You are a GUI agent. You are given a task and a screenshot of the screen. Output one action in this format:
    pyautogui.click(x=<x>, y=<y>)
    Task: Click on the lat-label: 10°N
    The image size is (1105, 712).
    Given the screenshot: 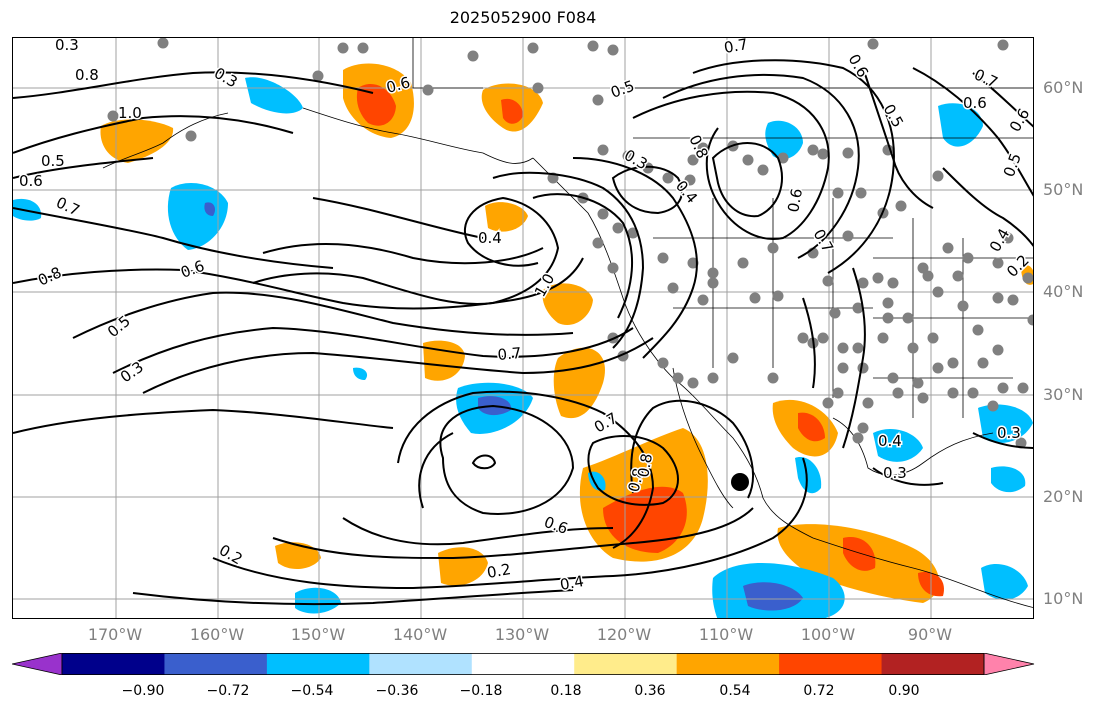 What is the action you would take?
    pyautogui.click(x=1063, y=598)
    